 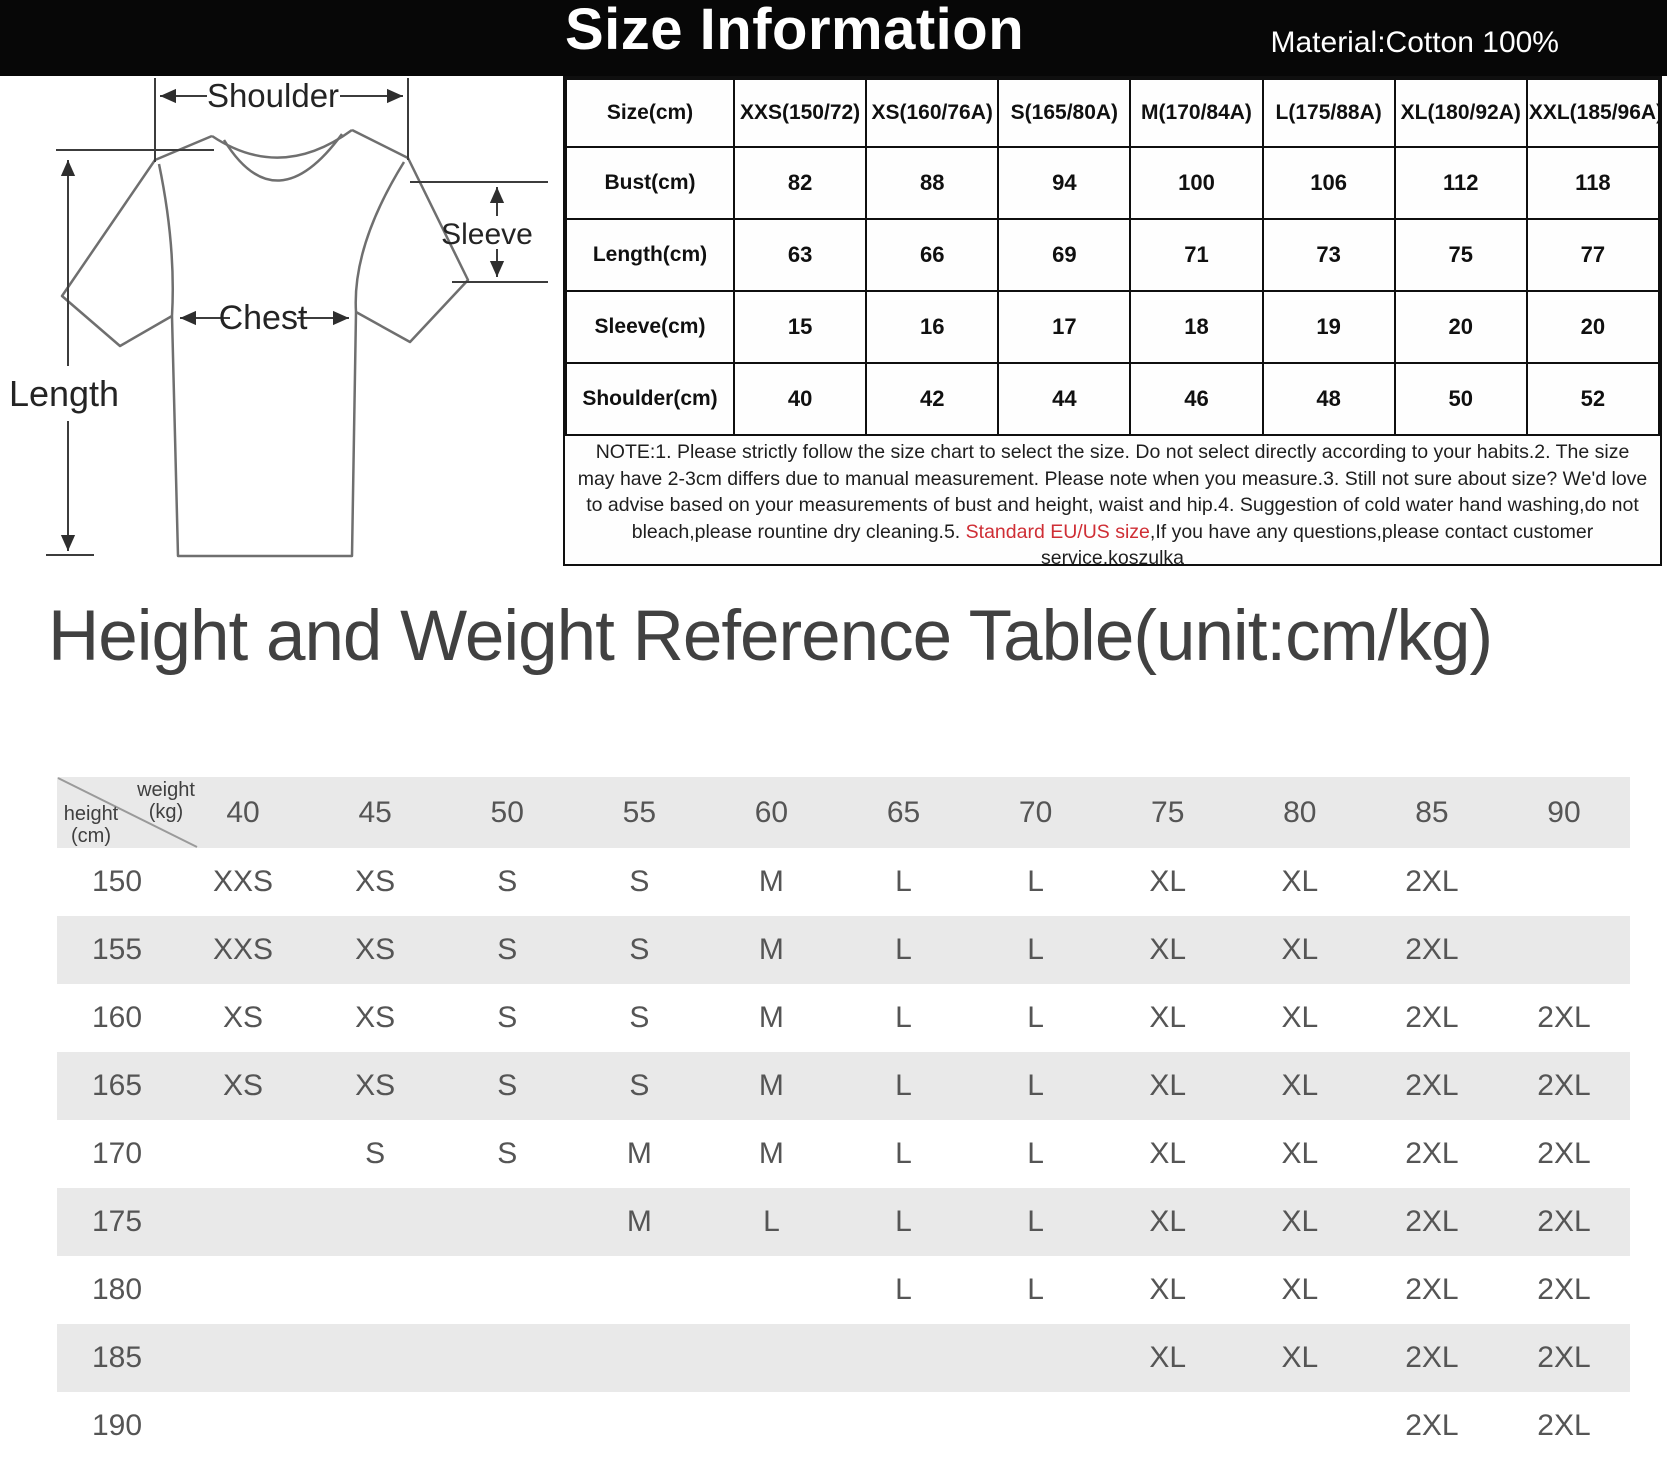 What do you see at coordinates (1593, 113) in the screenshot?
I see `size-column-header: XXL(185/96A)` at bounding box center [1593, 113].